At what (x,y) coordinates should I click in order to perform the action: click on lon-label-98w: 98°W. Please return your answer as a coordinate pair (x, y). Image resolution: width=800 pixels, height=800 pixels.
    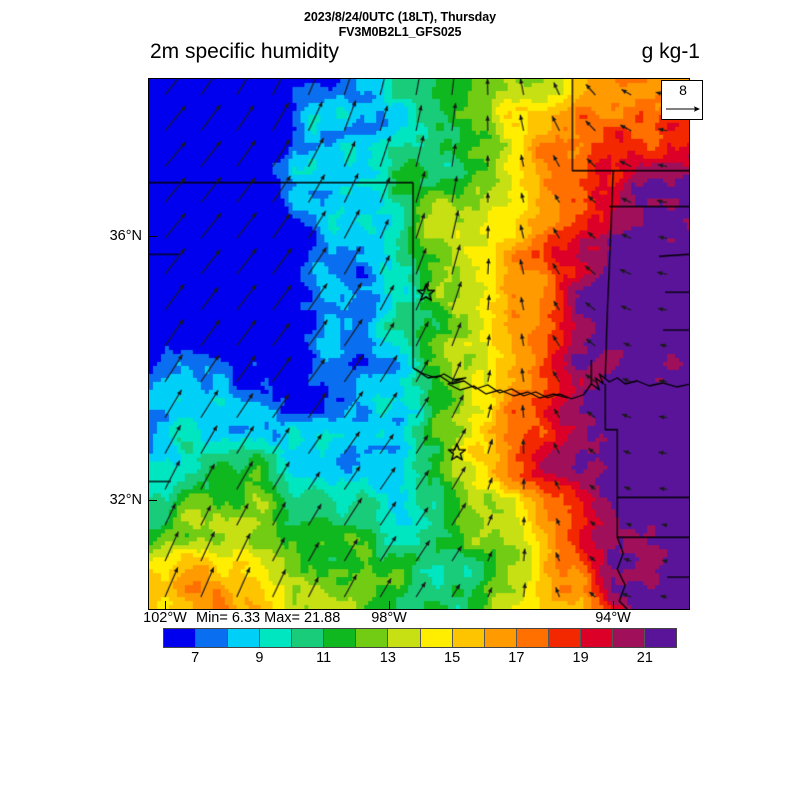
    Looking at the image, I should click on (389, 618).